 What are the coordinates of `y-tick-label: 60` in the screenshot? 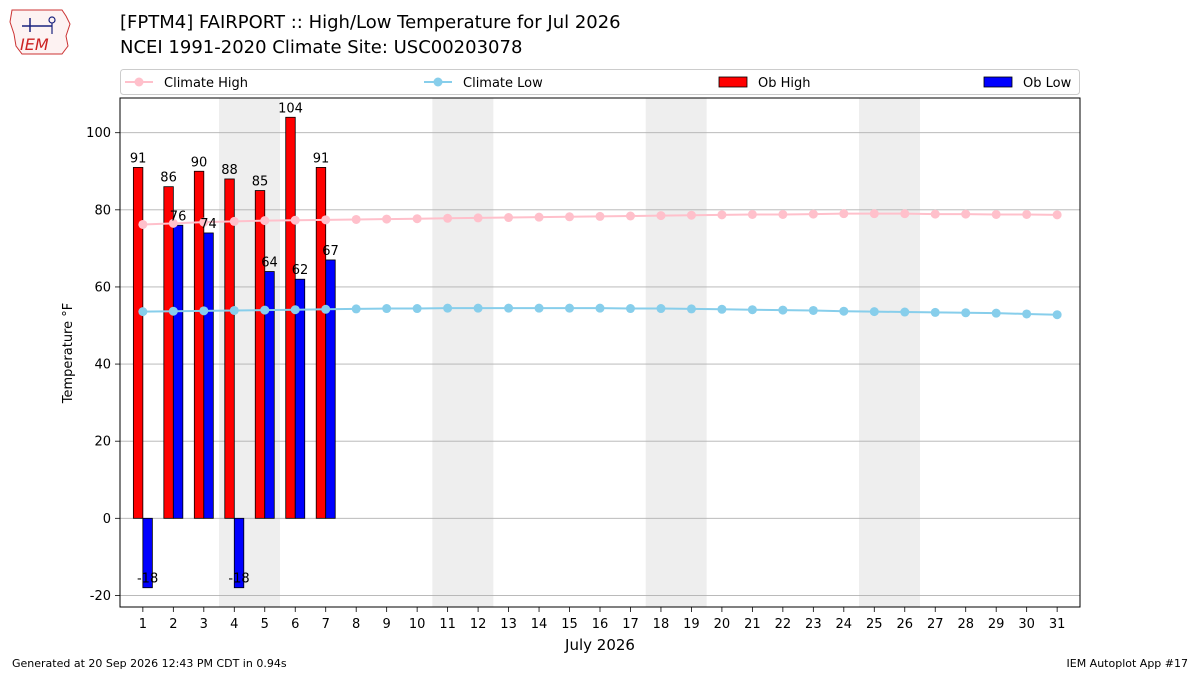 It's located at (102, 287).